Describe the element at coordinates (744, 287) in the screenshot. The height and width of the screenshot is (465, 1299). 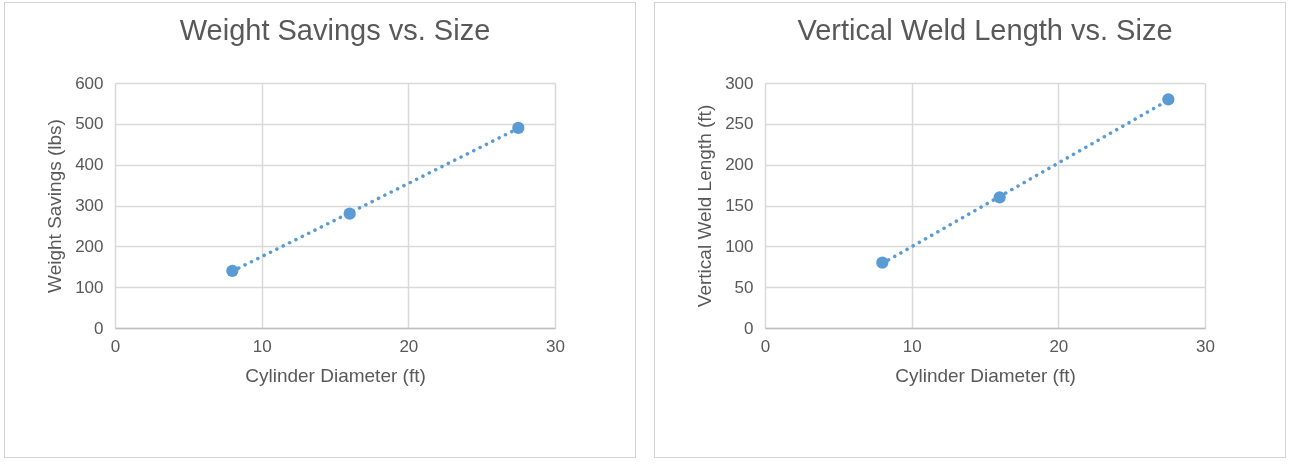
I see `y-tick-label: 50` at that location.